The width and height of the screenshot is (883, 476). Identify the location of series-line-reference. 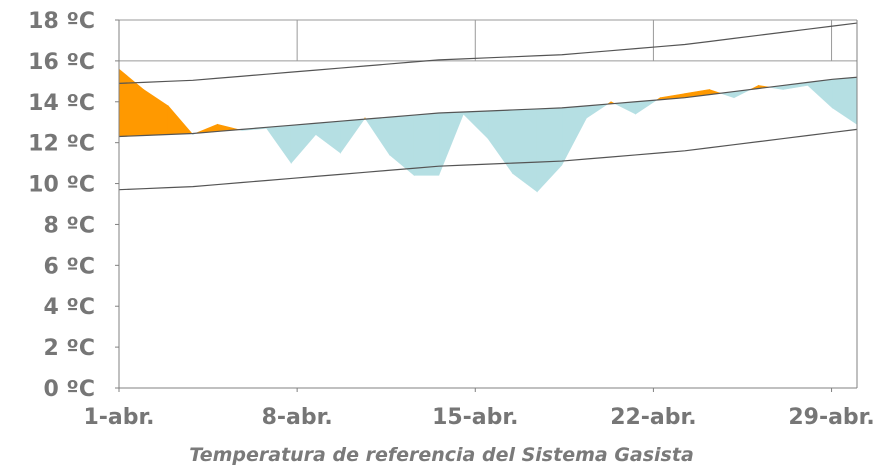
(488, 107).